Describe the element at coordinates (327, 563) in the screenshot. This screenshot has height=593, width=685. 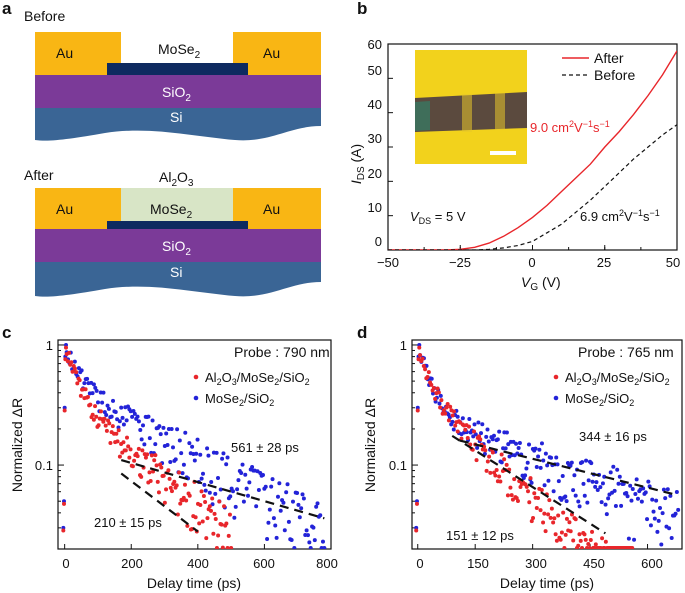
I see `c-xtick-4: 800` at that location.